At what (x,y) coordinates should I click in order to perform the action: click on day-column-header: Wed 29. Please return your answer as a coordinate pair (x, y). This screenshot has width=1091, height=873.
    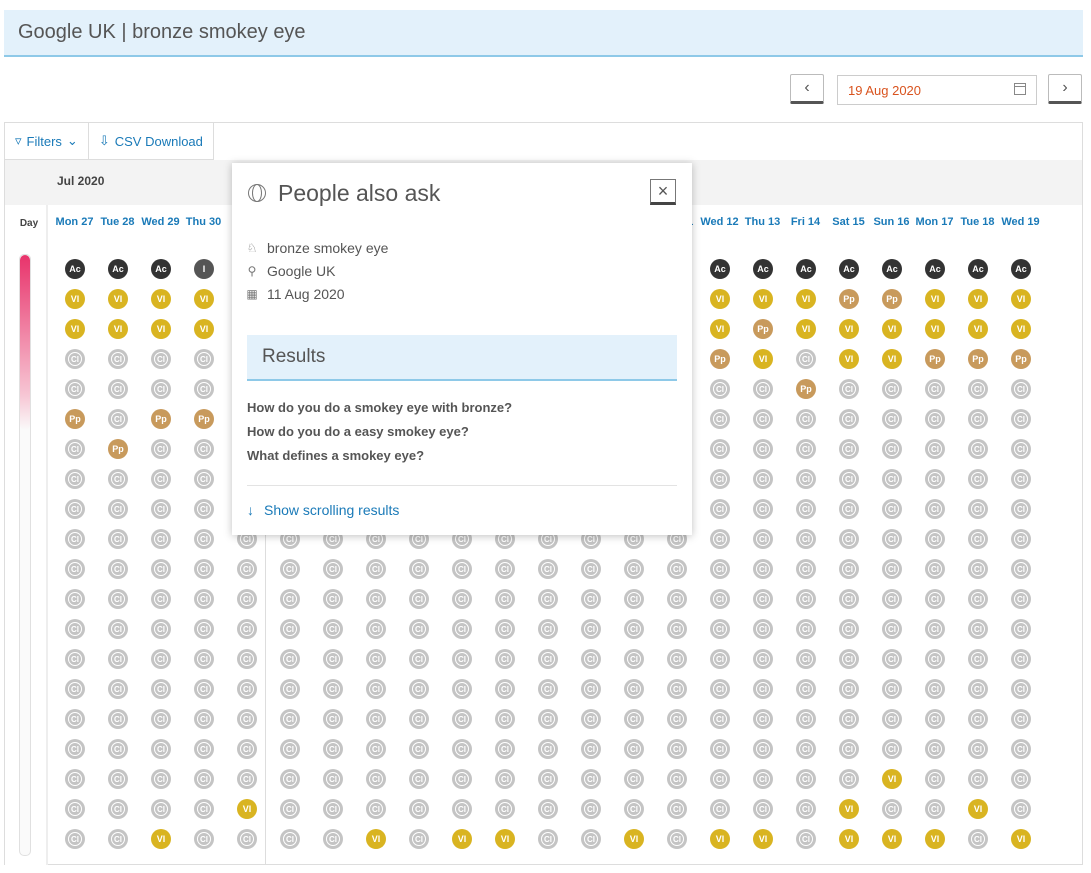
    Looking at the image, I should click on (160, 222).